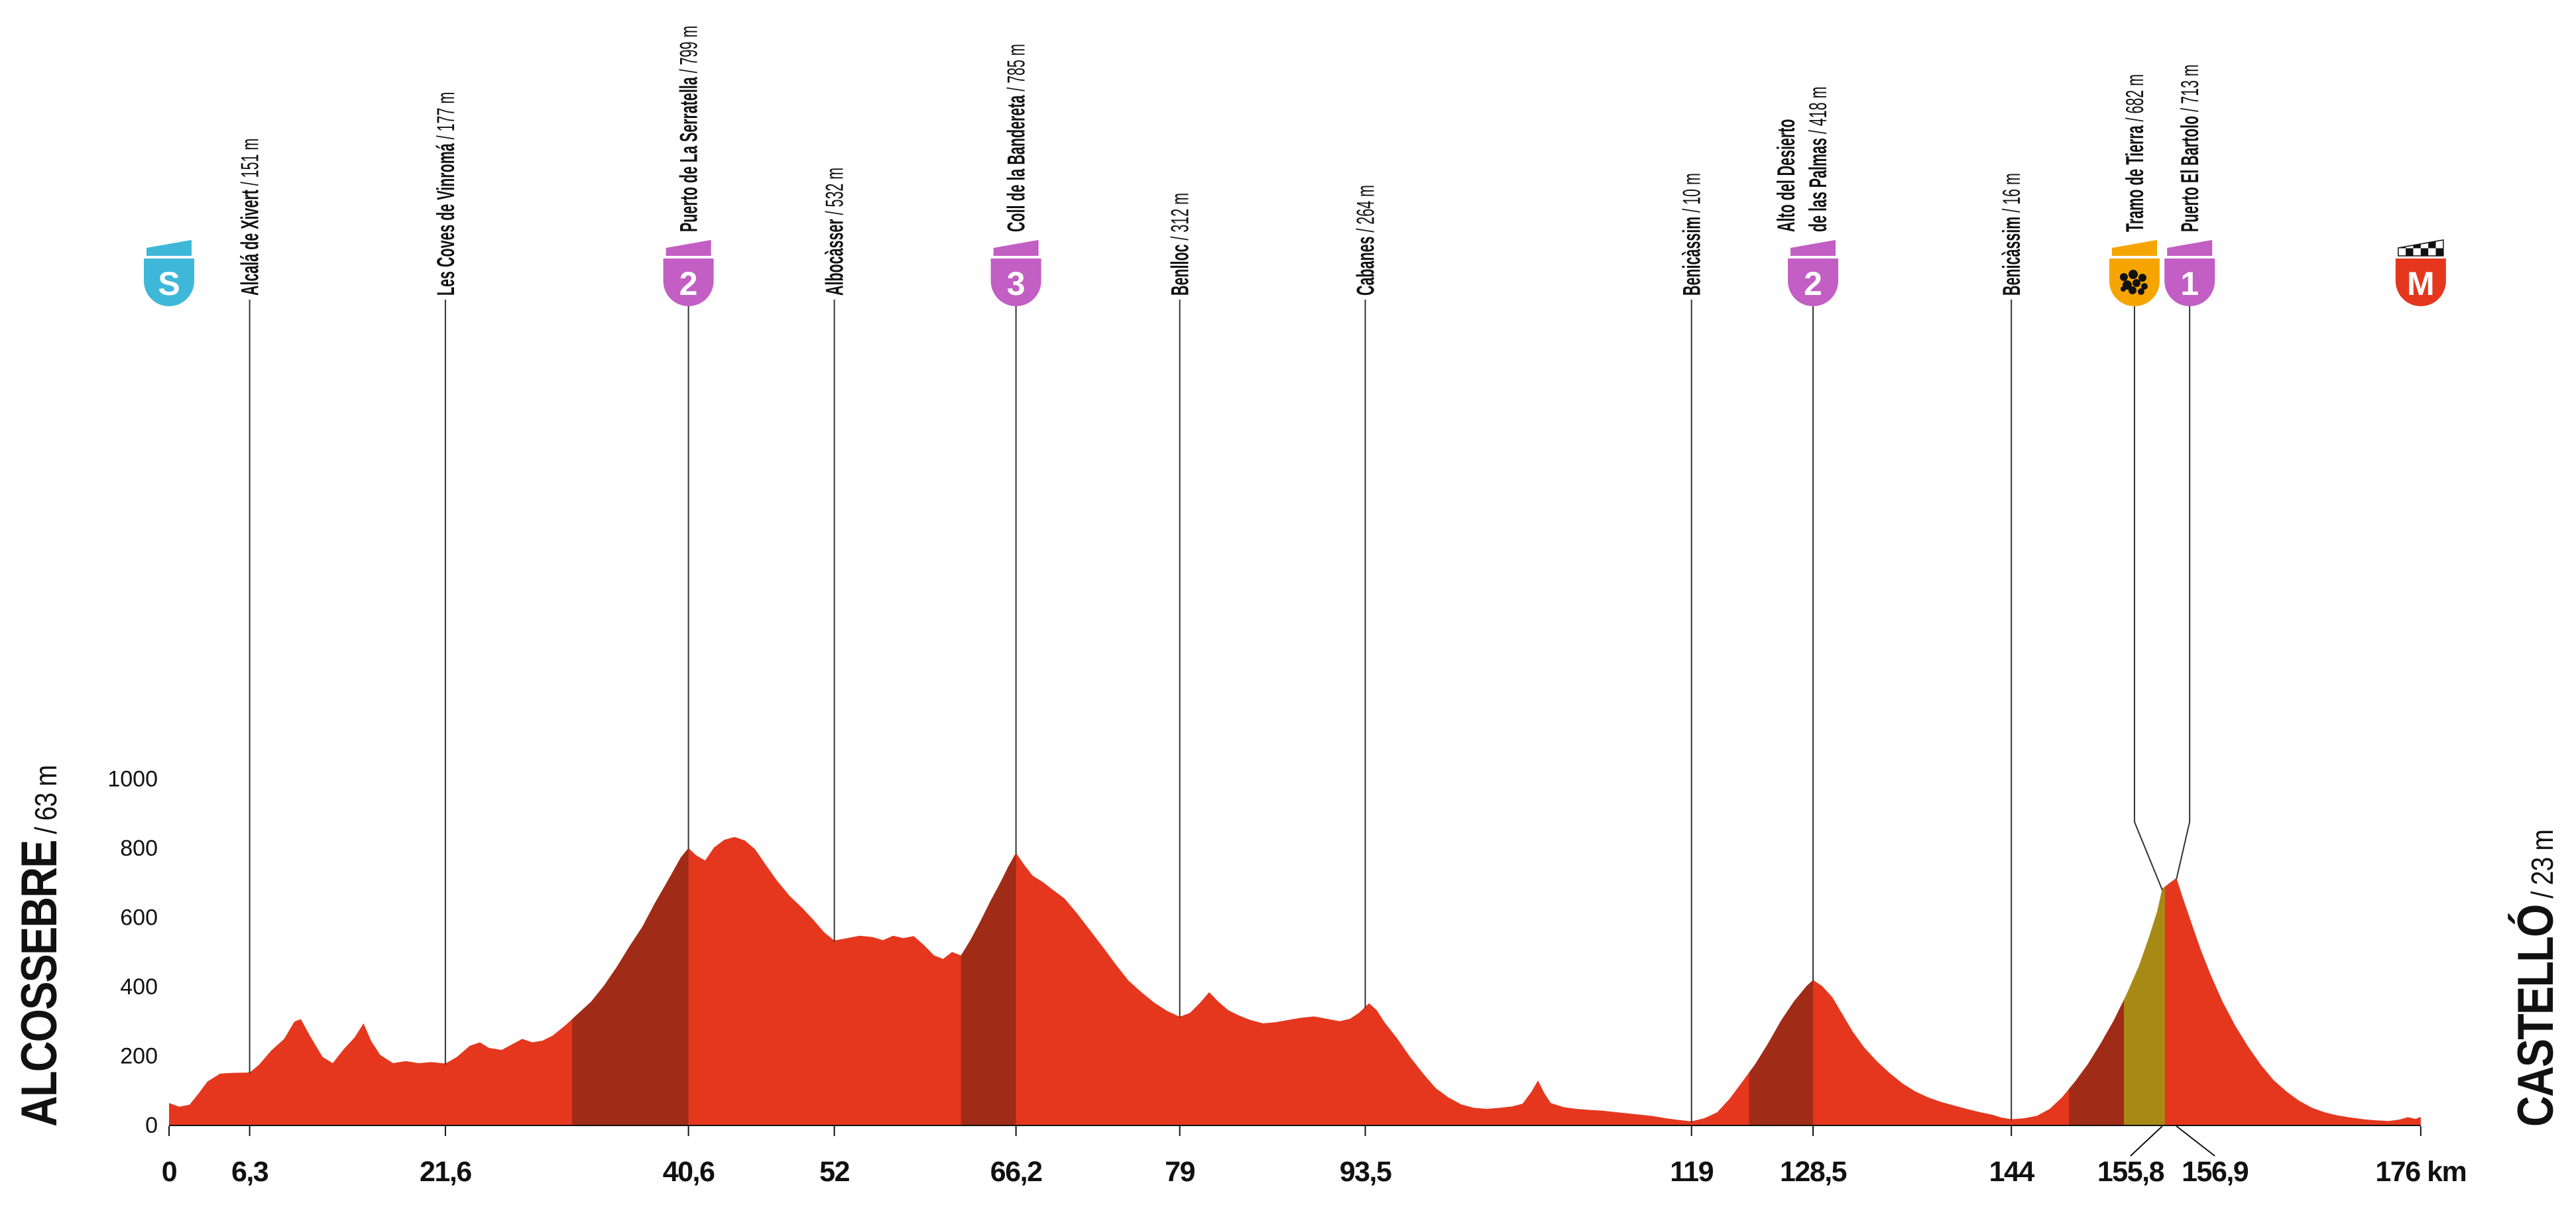 The height and width of the screenshot is (1205, 2576). Describe the element at coordinates (170, 1172) in the screenshot. I see `x-tick-label: 0` at that location.